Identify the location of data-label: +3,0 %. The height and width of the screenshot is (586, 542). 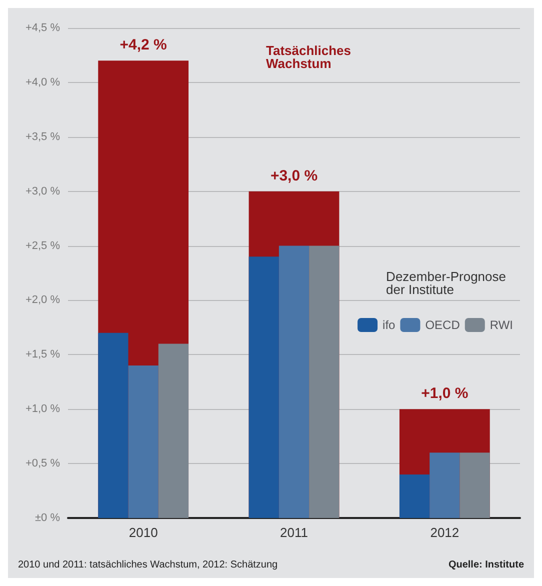
(294, 175).